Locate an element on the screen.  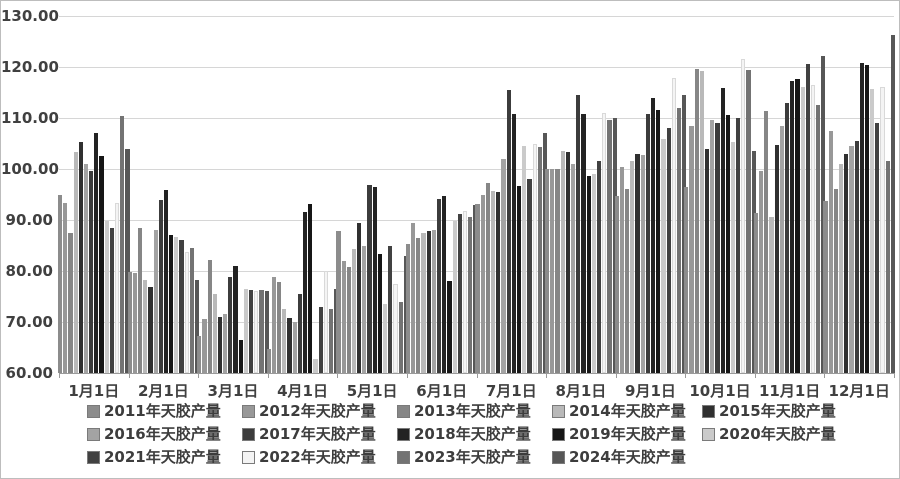
y-axis-label: 110.00 is located at coordinates (30, 118).